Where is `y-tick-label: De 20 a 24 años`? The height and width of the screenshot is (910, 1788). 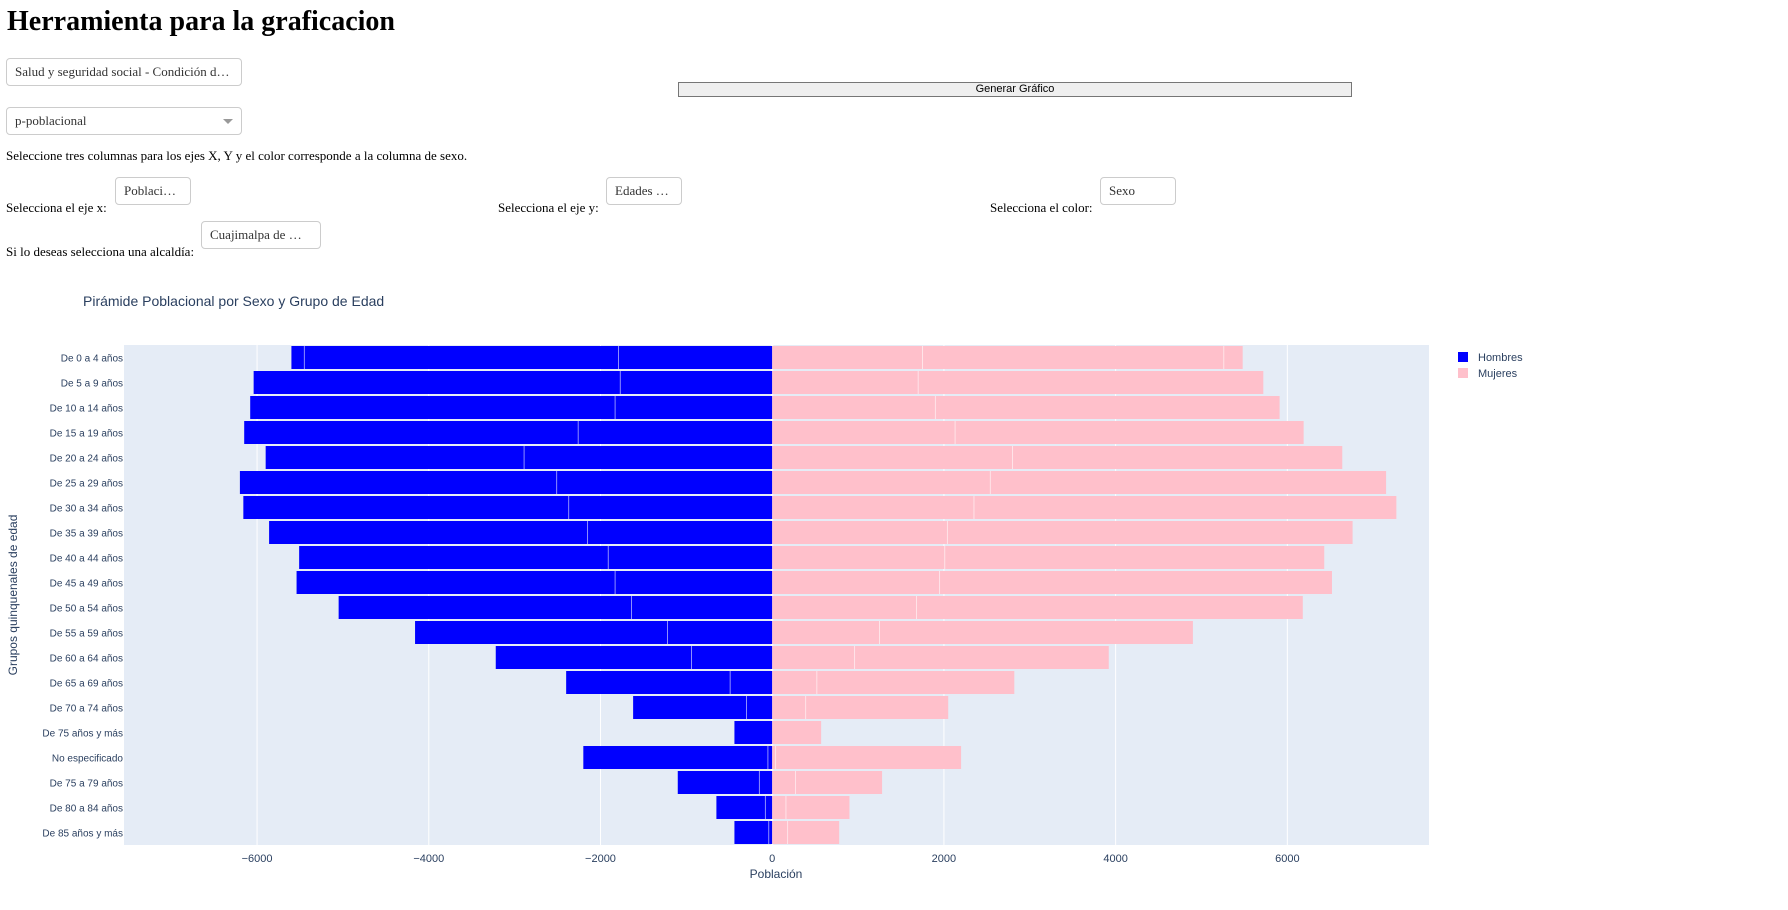 y-tick-label: De 20 a 24 años is located at coordinates (86, 459).